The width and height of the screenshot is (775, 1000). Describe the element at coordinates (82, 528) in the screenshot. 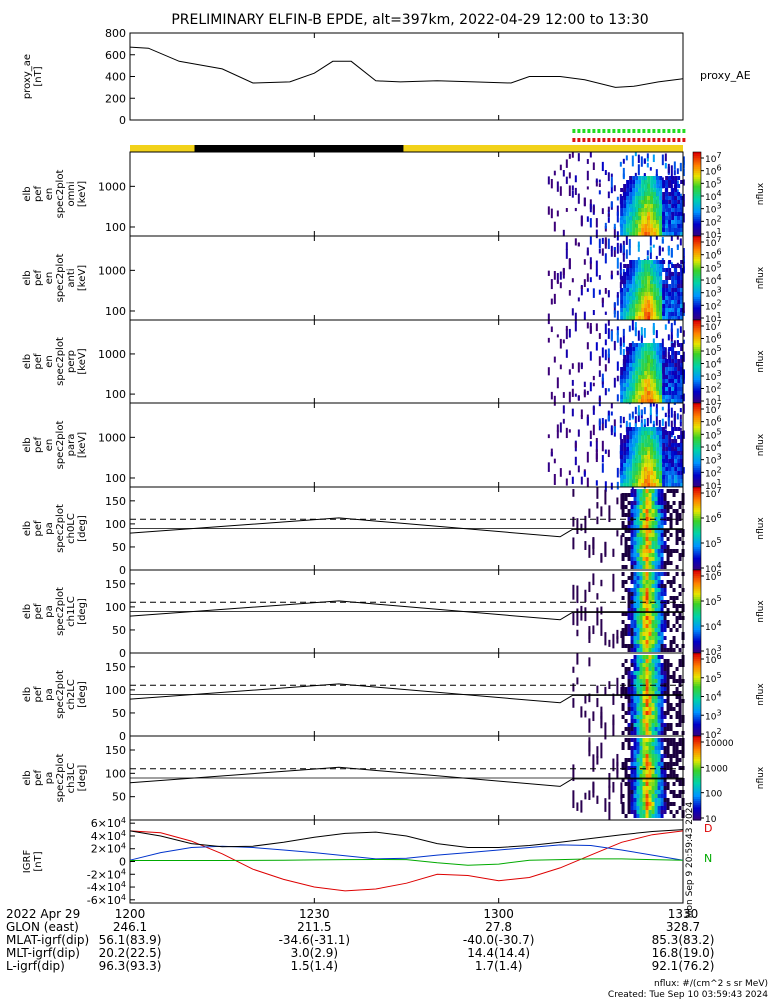

I see `pa_ch0-ylabel-5: [deg]` at that location.